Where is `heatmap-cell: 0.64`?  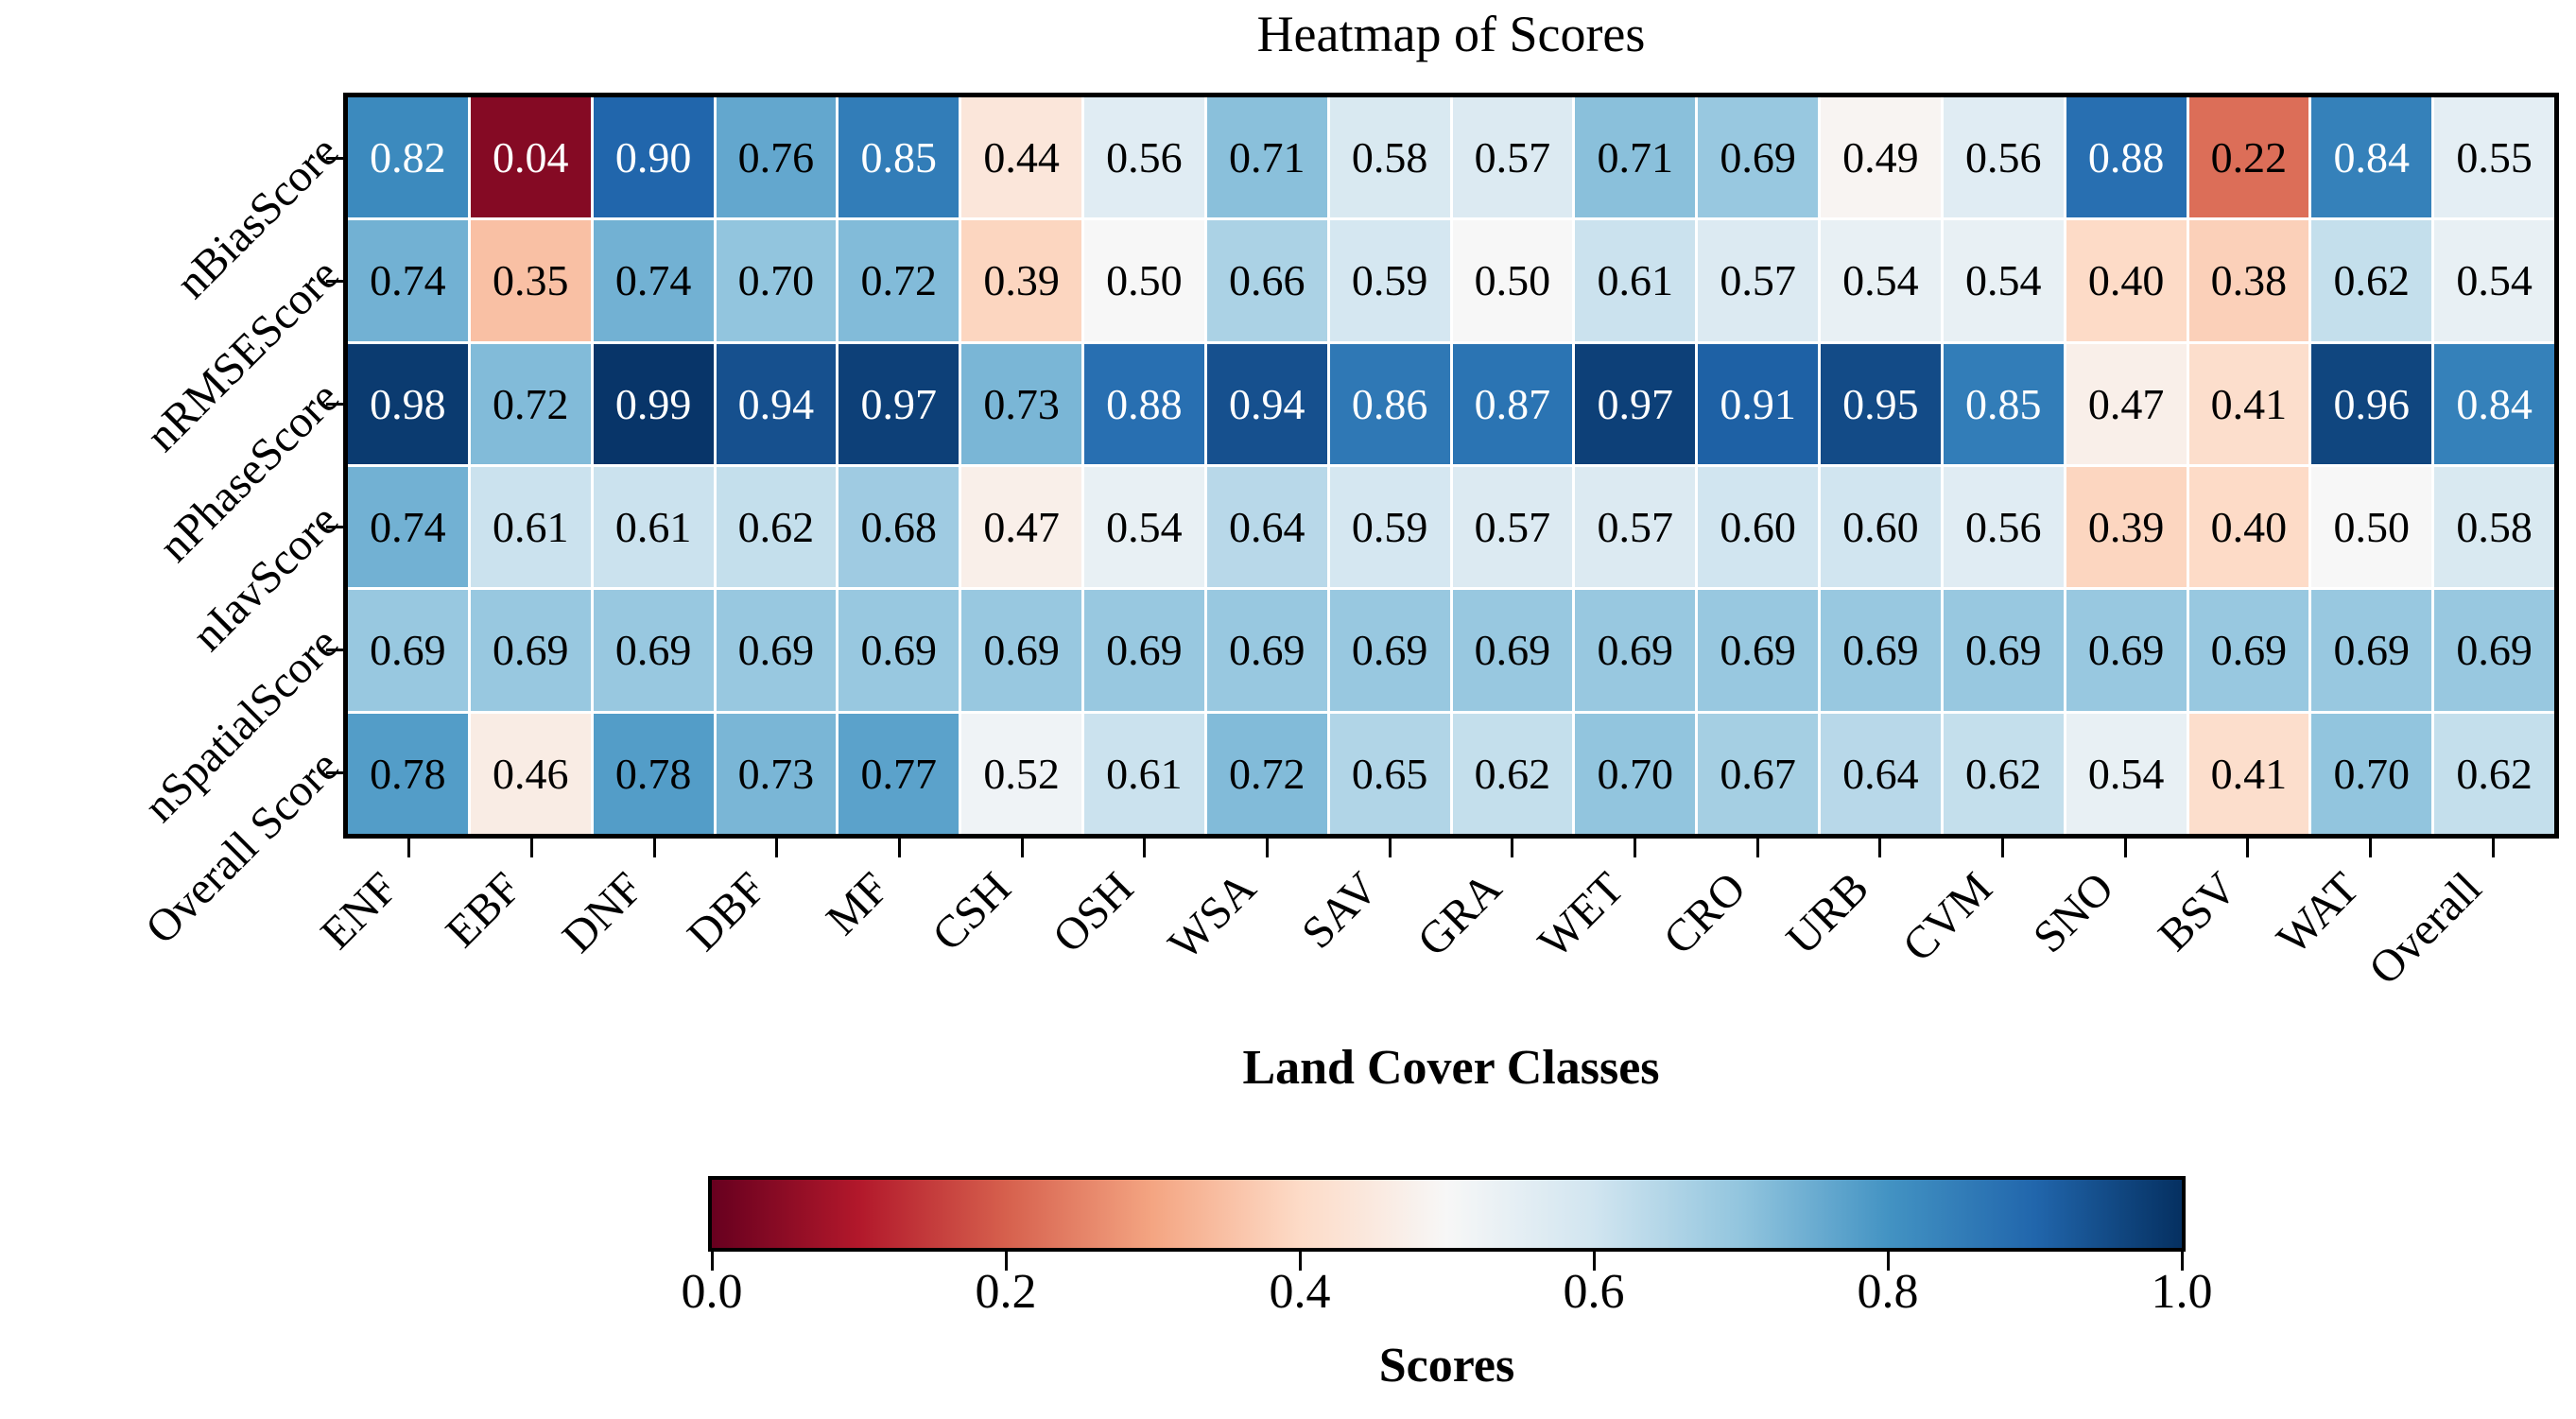
heatmap-cell: 0.64 is located at coordinates (1266, 528).